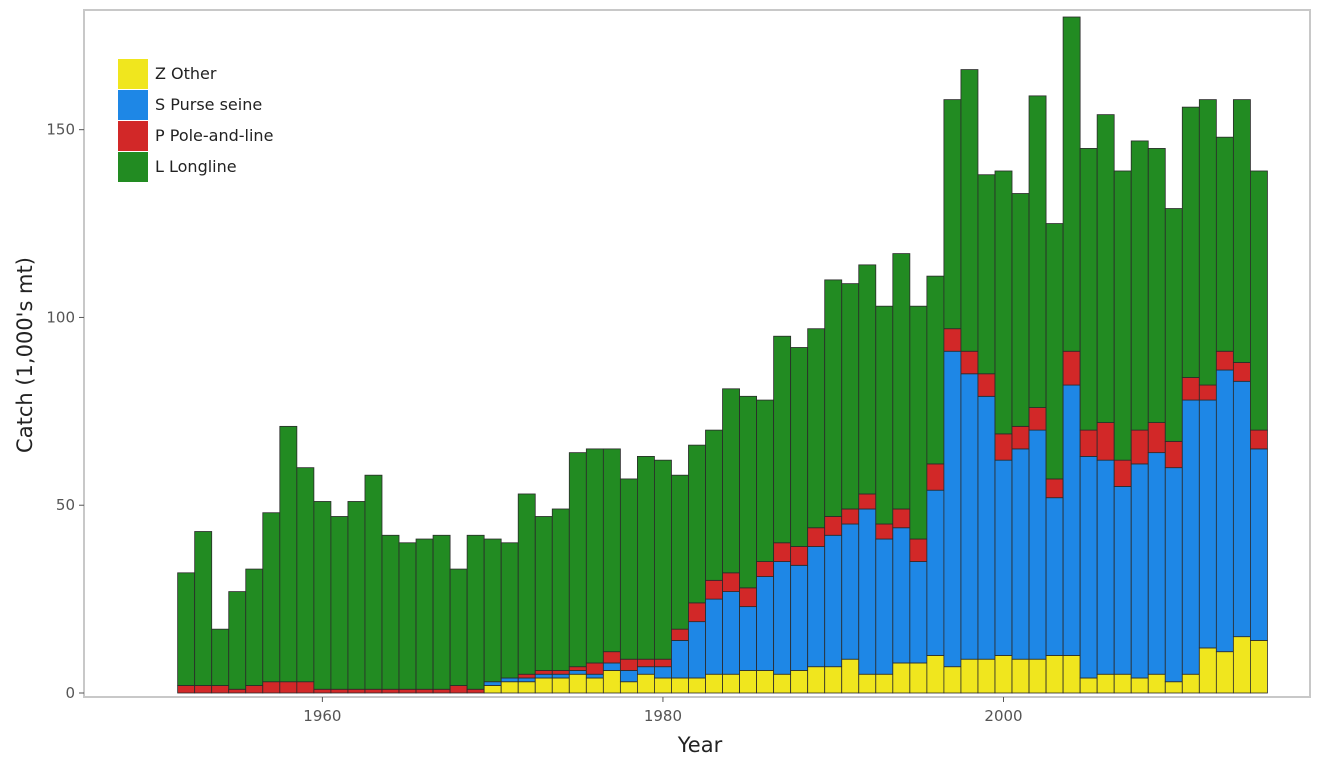 This screenshot has width=1324, height=758. I want to click on bar-s-purse-seine-2001, so click(1020, 554).